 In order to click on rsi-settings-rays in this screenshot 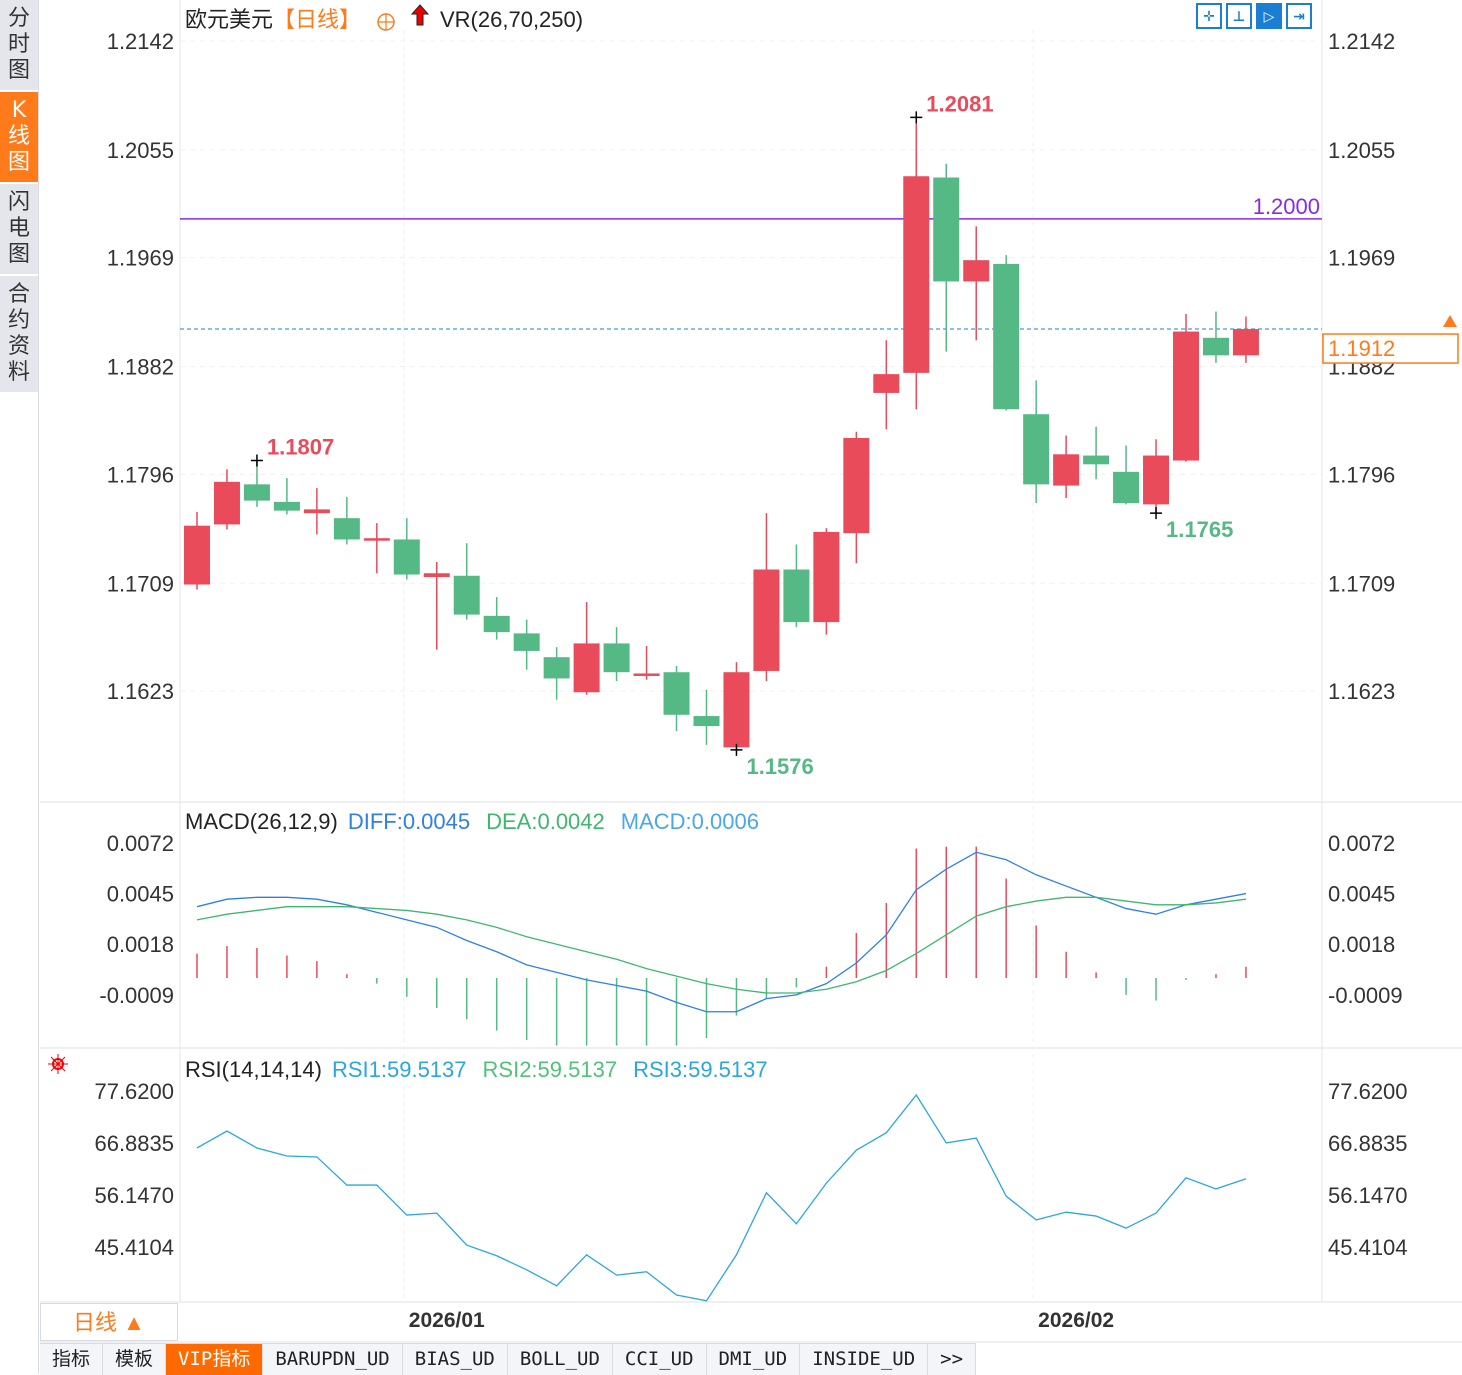, I will do `click(58, 1064)`.